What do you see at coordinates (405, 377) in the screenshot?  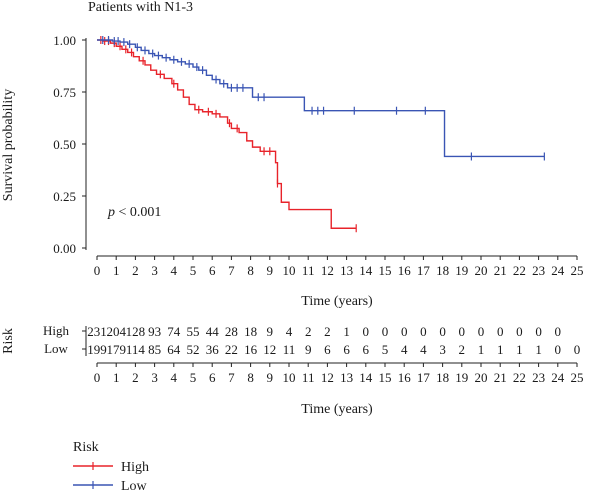 I see `risk-x-tick-label: 16` at bounding box center [405, 377].